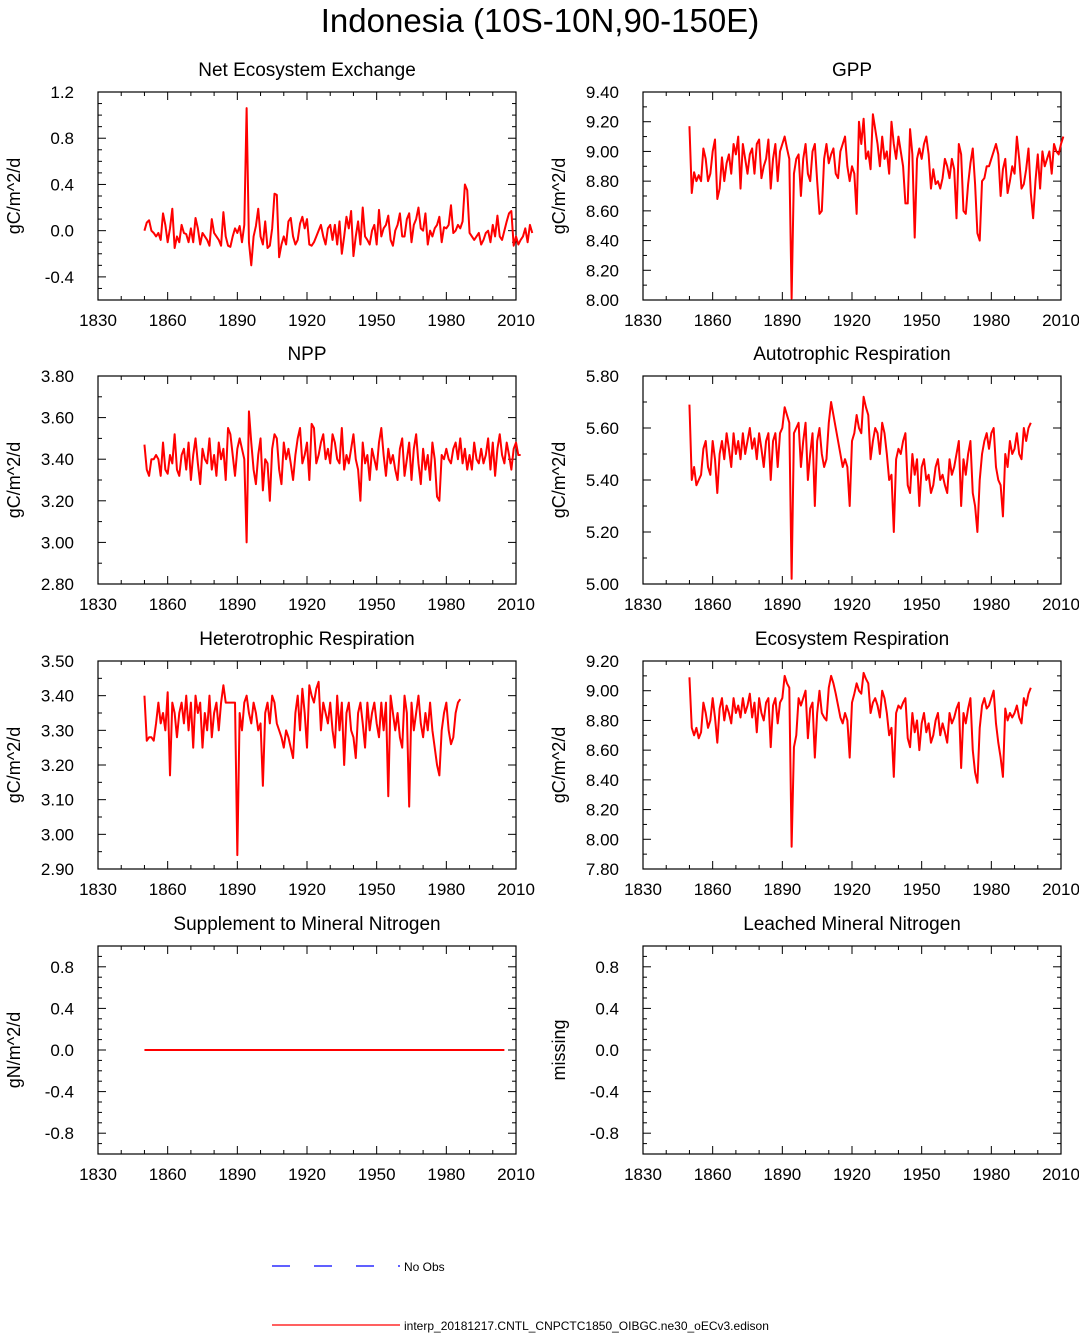  What do you see at coordinates (713, 604) in the screenshot?
I see `panel-4-xtick-label: 1860` at bounding box center [713, 604].